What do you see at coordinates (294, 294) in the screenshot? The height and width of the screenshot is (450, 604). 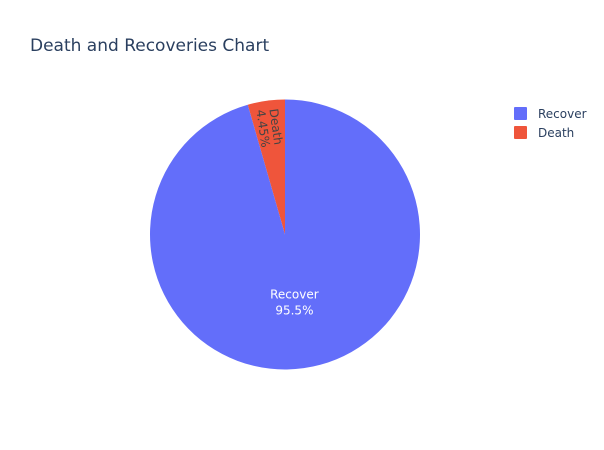 I see `slice-label-recover-name: Recover` at bounding box center [294, 294].